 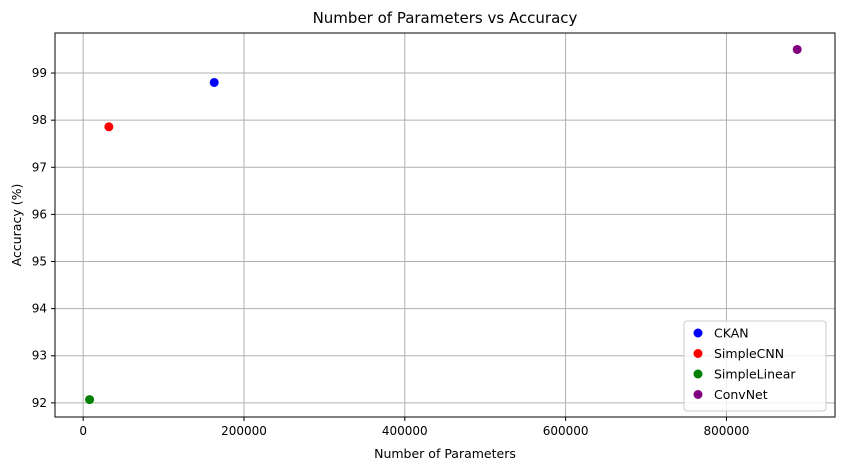 What do you see at coordinates (39, 120) in the screenshot?
I see `y-tick-label: 98` at bounding box center [39, 120].